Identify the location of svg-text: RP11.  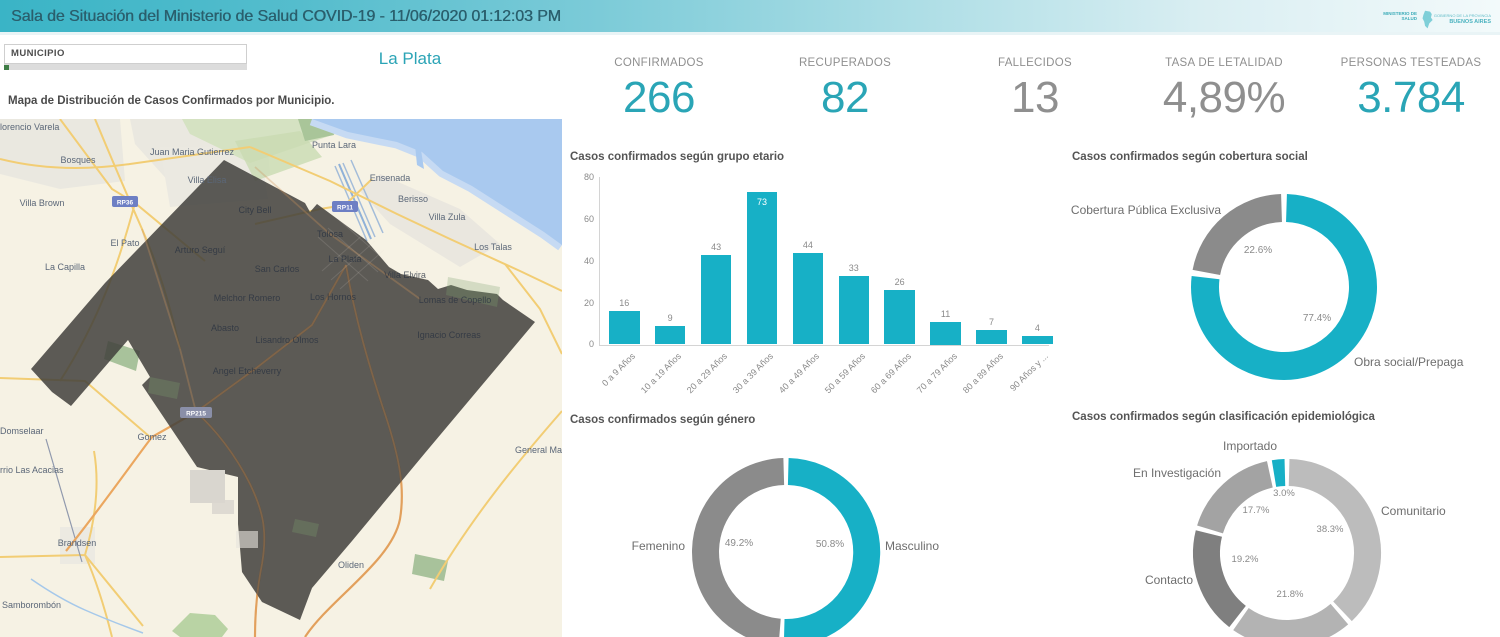
(345, 208).